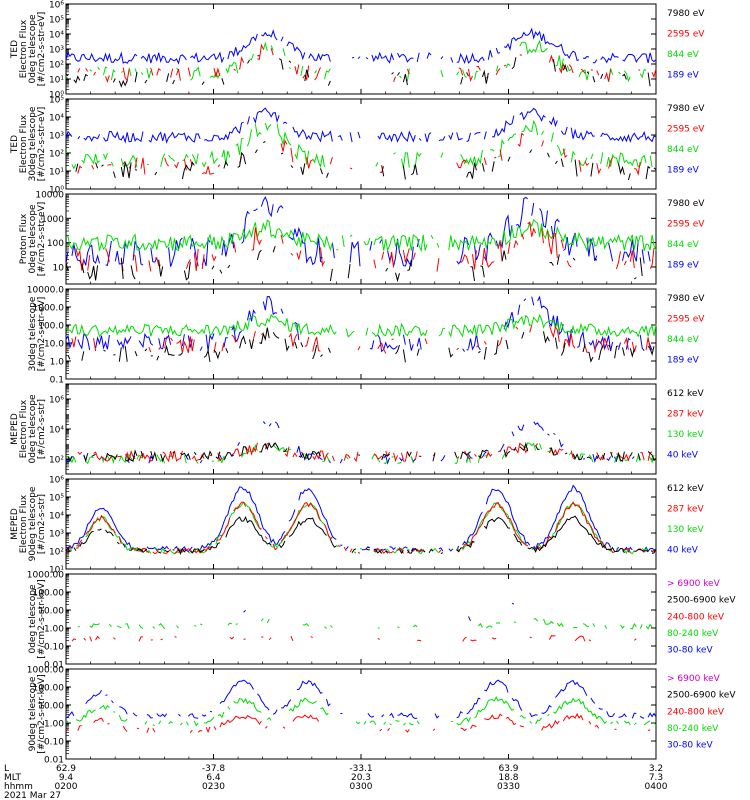 This screenshot has height=800, width=750. Describe the element at coordinates (54, 761) in the screenshot. I see `y-tick-label: 0.01` at that location.